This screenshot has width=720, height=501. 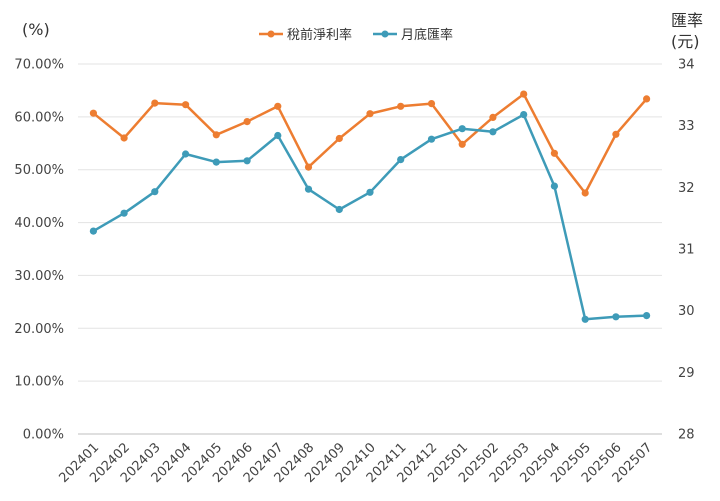 I want to click on right-axis-unit-line2: (元), so click(x=685, y=41).